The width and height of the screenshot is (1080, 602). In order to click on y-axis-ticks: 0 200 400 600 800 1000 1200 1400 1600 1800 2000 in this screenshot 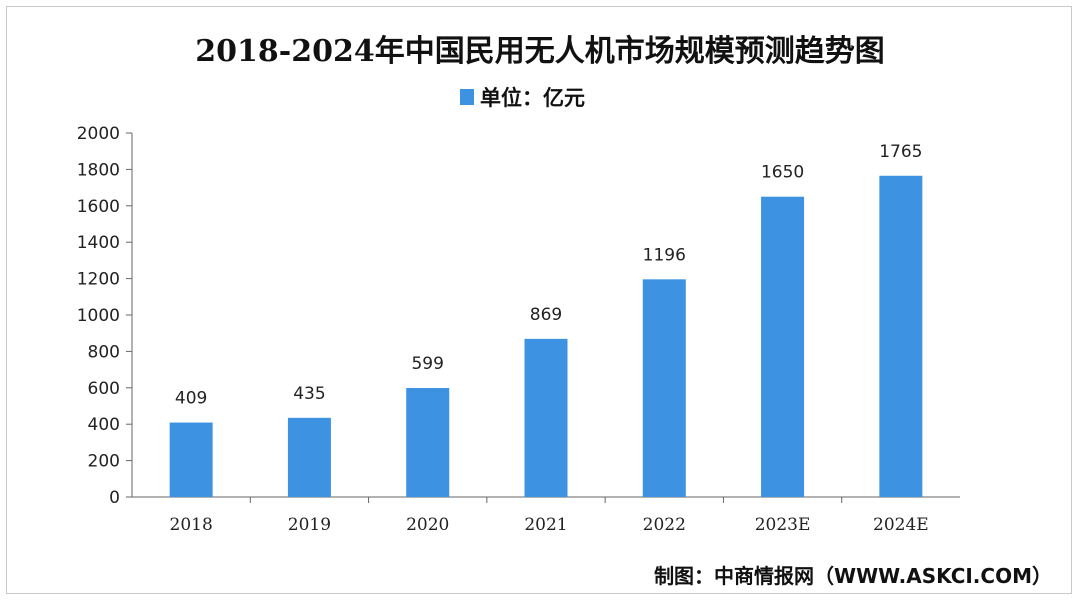, I will do `click(104, 316)`.